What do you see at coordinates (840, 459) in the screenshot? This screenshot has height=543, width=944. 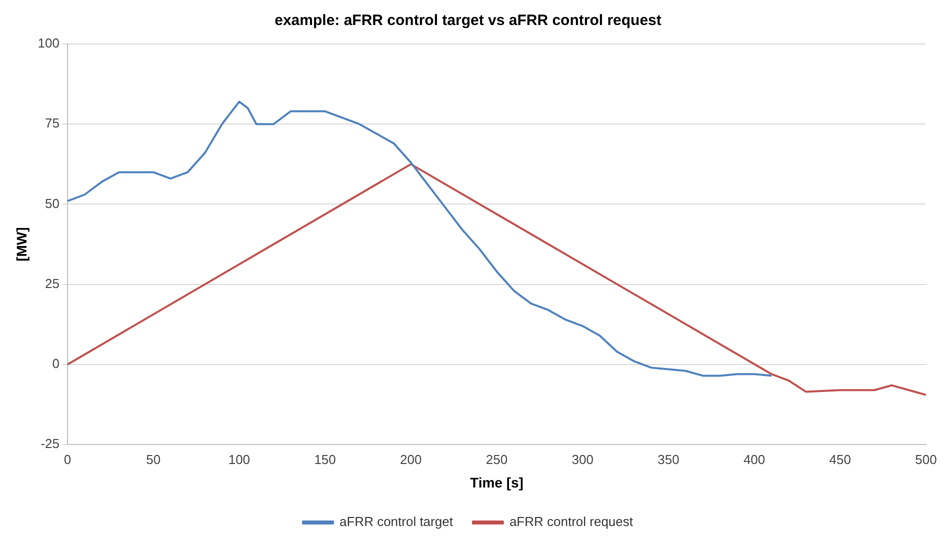 I see `x-tick-label: 450` at bounding box center [840, 459].